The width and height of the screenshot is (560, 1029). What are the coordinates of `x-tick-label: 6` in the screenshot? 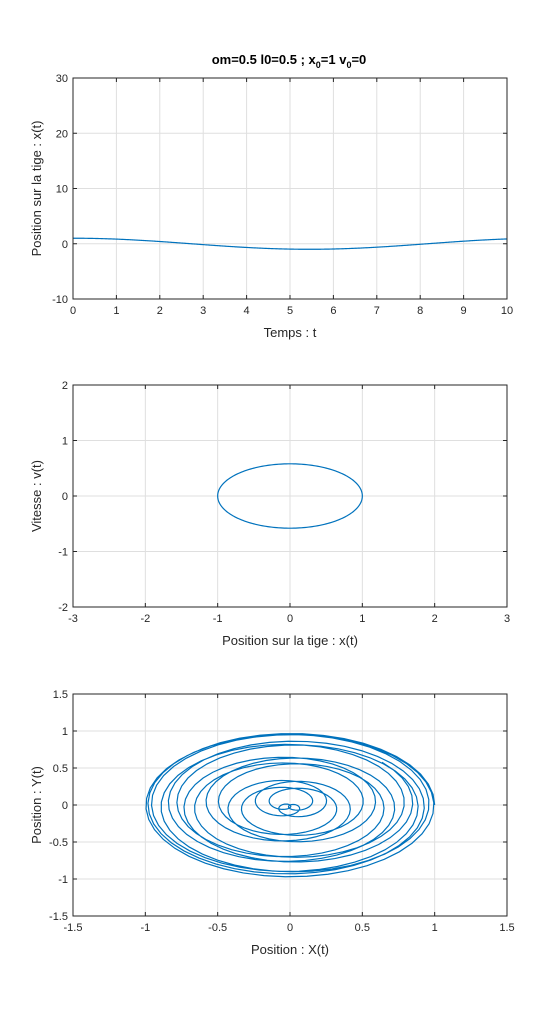 It's located at (333, 311).